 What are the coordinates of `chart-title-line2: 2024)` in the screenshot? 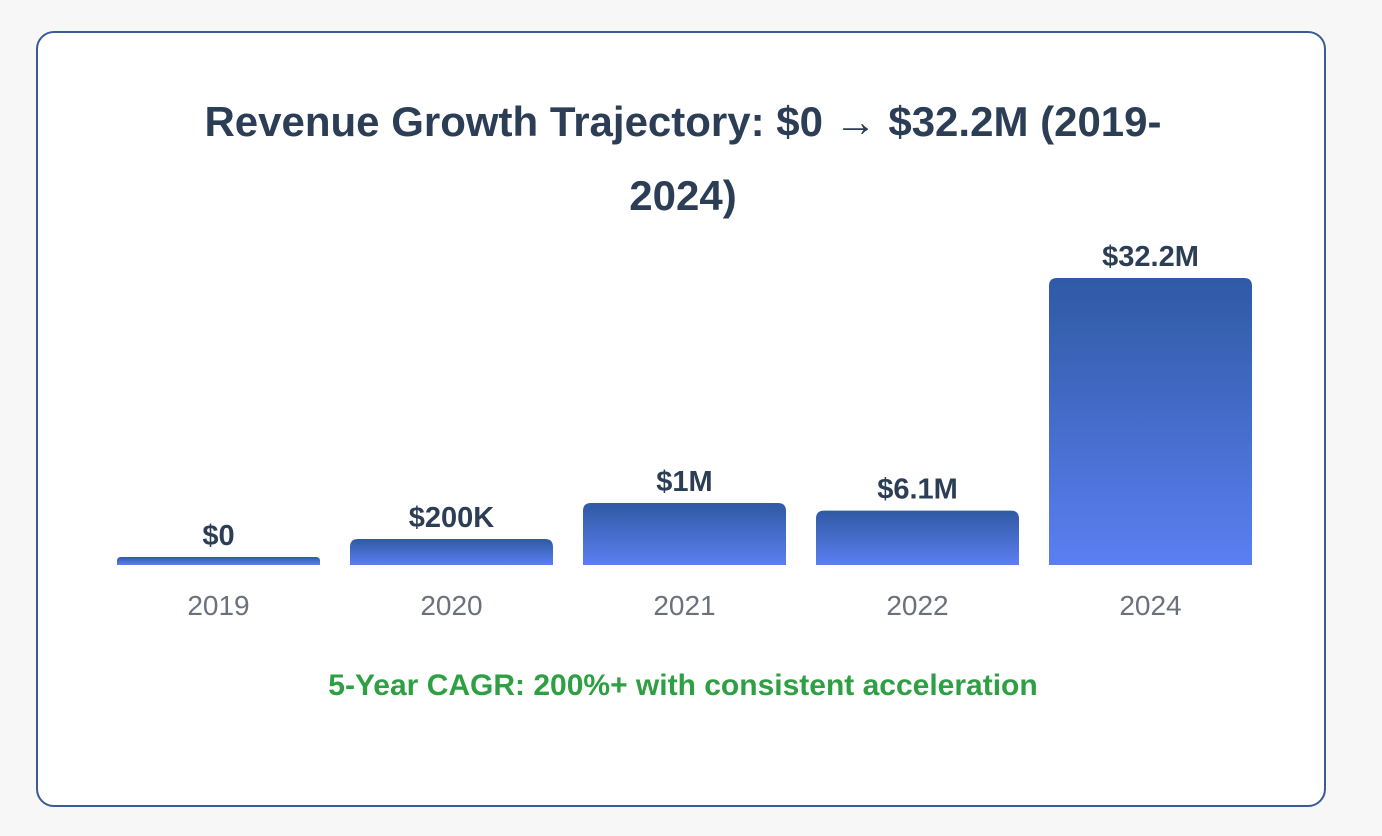 It's located at (683, 195).